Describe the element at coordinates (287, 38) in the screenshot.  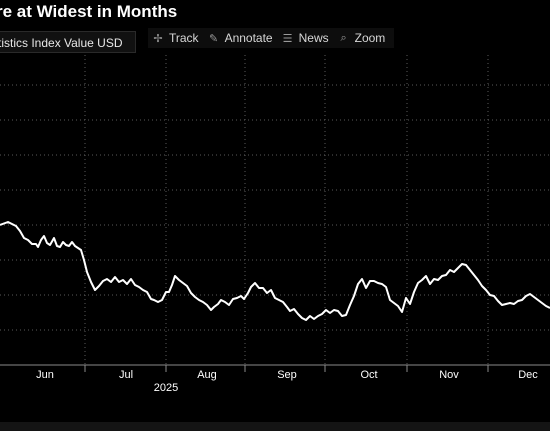
I see `news-icon: ☰` at that location.